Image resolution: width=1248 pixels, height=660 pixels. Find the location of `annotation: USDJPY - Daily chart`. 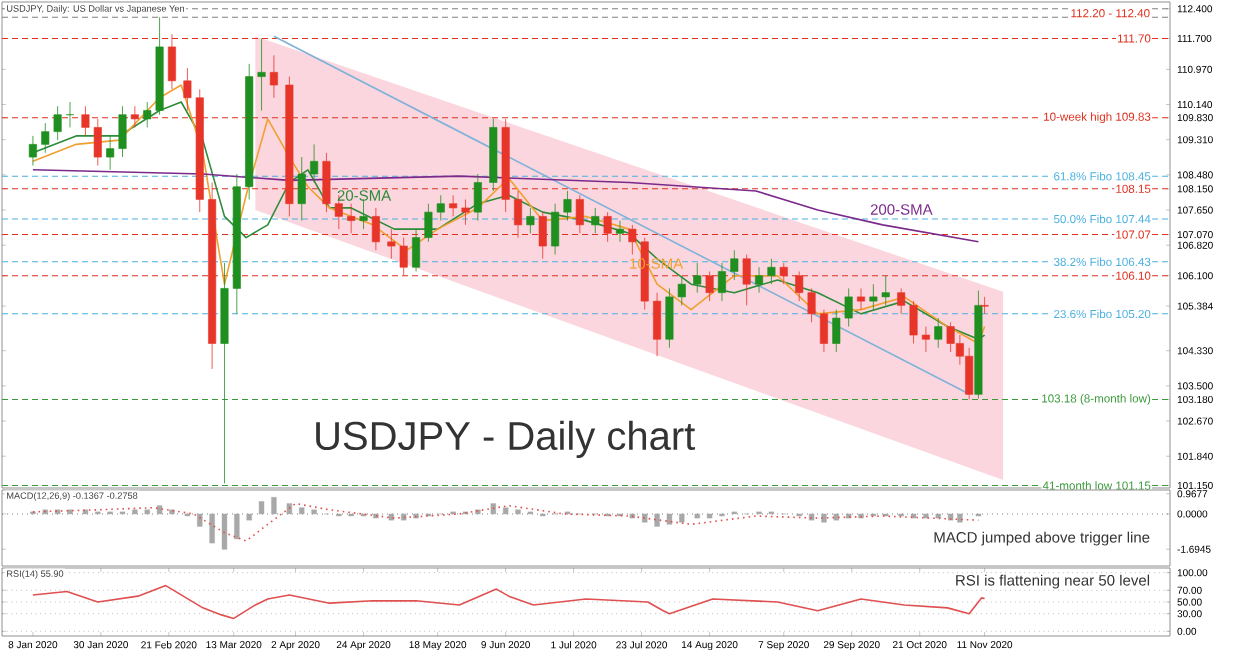

annotation: USDJPY - Daily chart is located at coordinates (506, 439).